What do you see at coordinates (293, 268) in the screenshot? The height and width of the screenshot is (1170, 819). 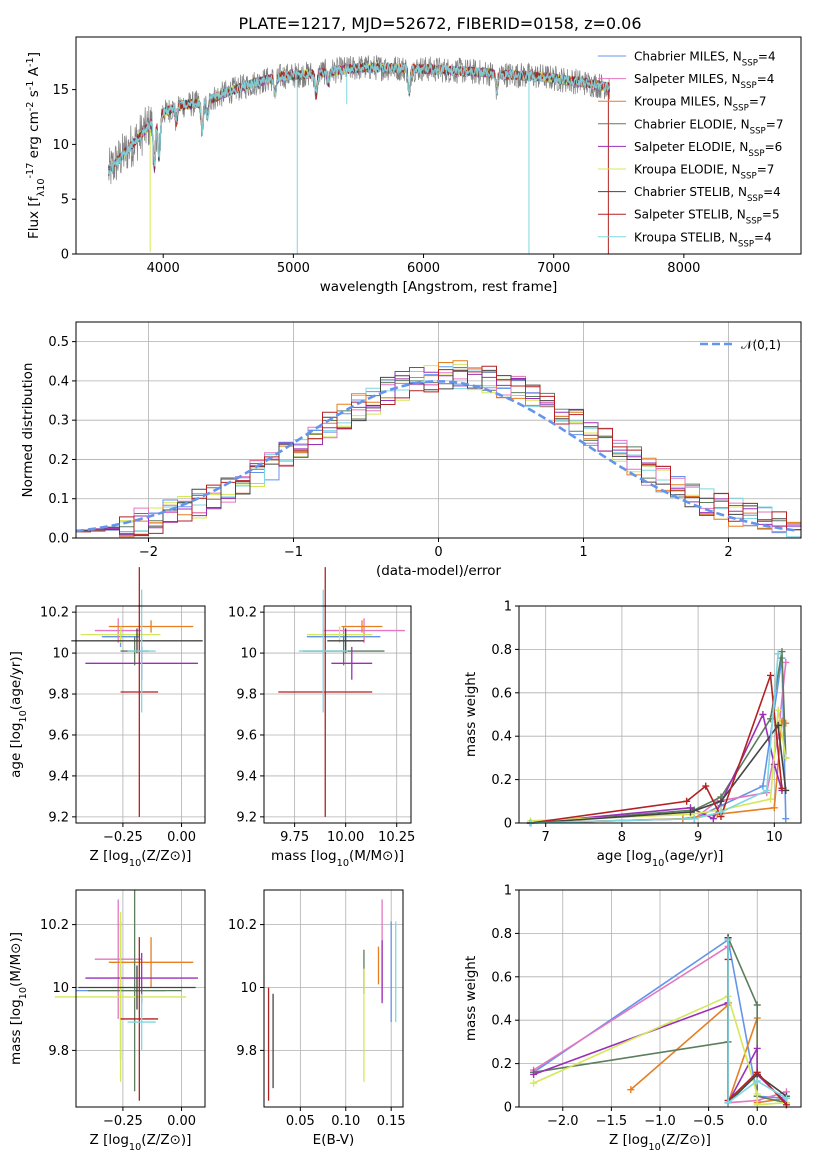 I see `x-tick-label: 5000` at bounding box center [293, 268].